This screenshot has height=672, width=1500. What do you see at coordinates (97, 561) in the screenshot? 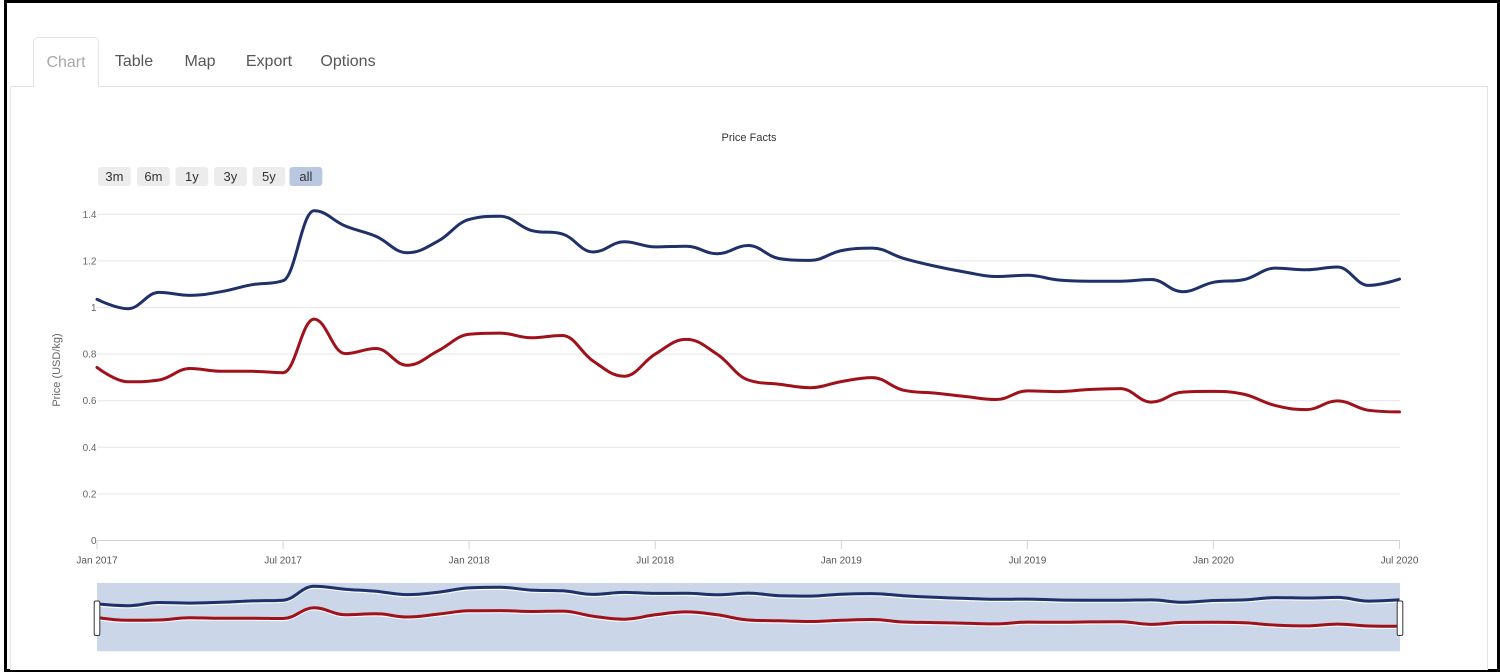
I see `svg-text: Jan 2017` at bounding box center [97, 561].